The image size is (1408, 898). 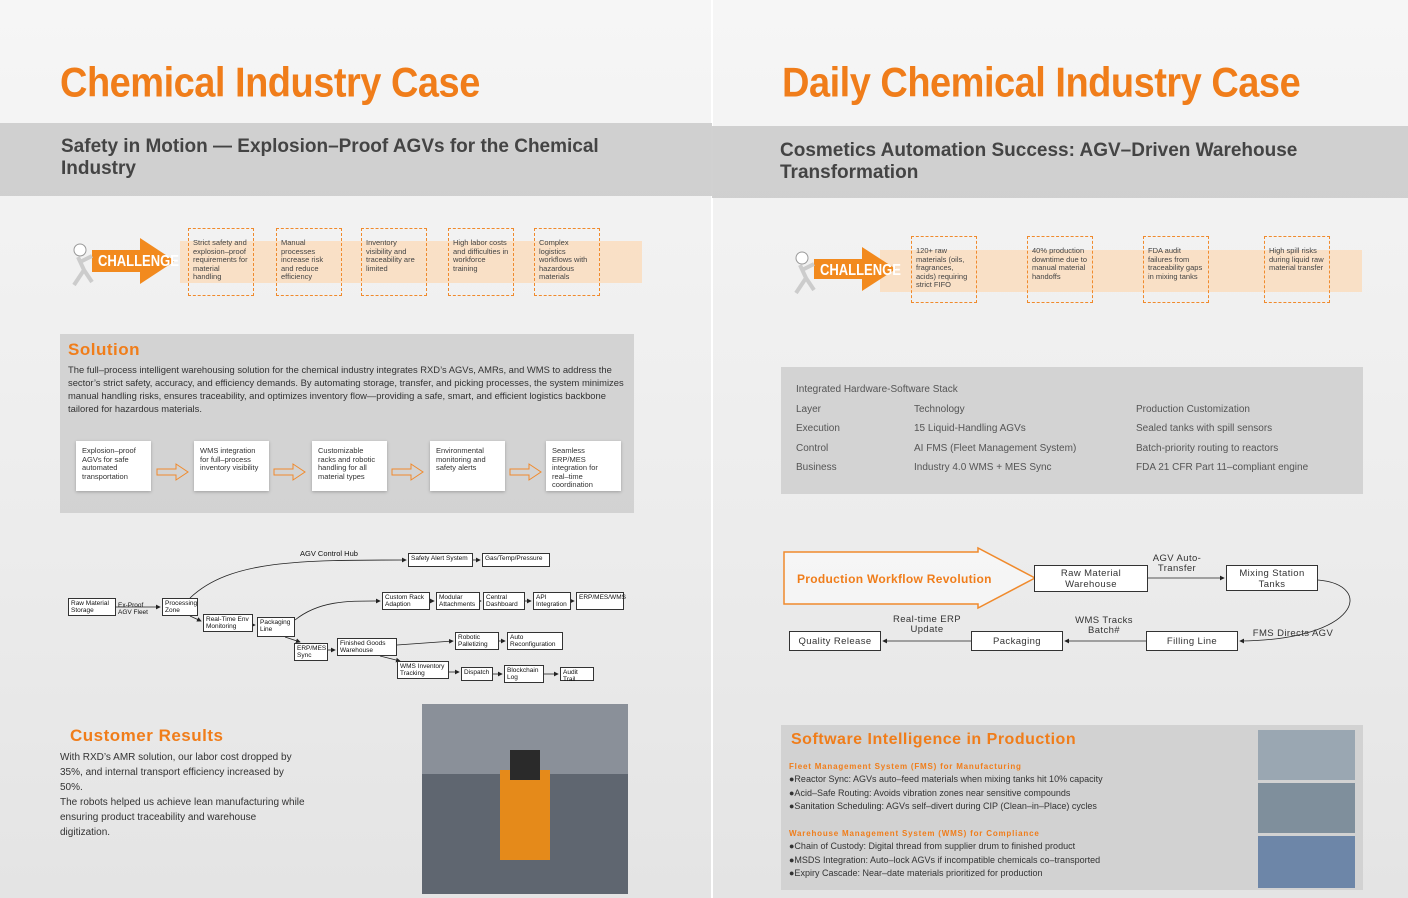 I want to click on flow-node: Gas/Temp/Pressure, so click(x=516, y=560).